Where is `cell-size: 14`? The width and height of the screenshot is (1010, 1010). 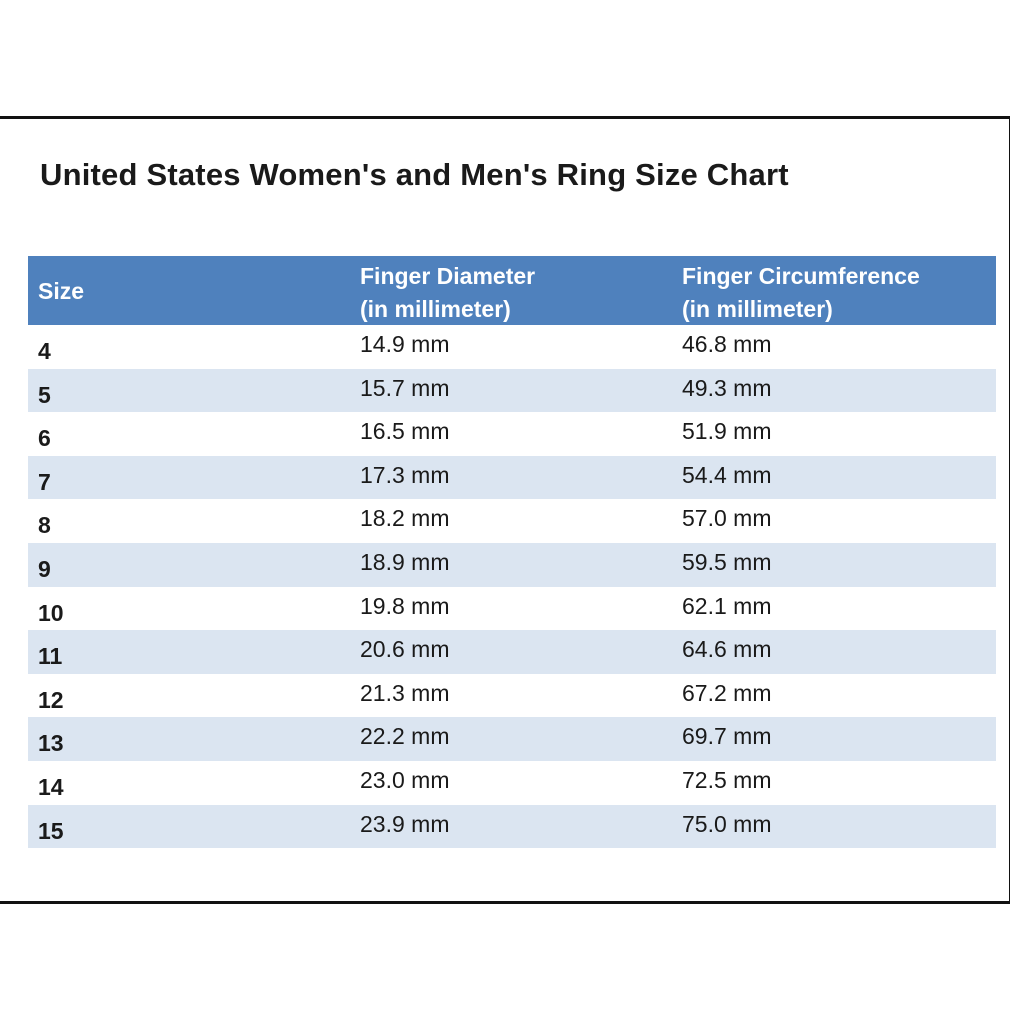 cell-size: 14 is located at coordinates (51, 786).